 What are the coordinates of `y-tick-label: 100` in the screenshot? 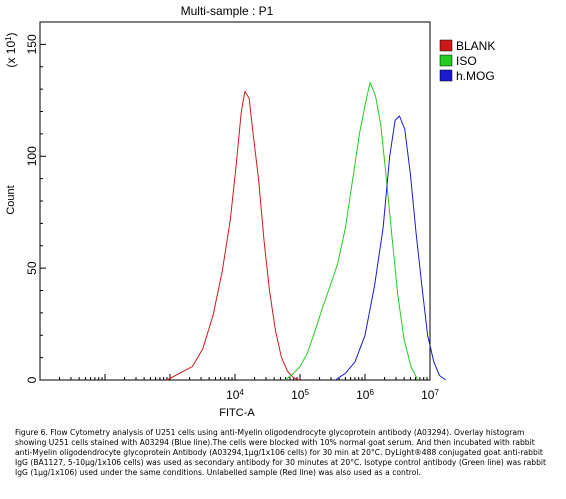 It's located at (32, 156).